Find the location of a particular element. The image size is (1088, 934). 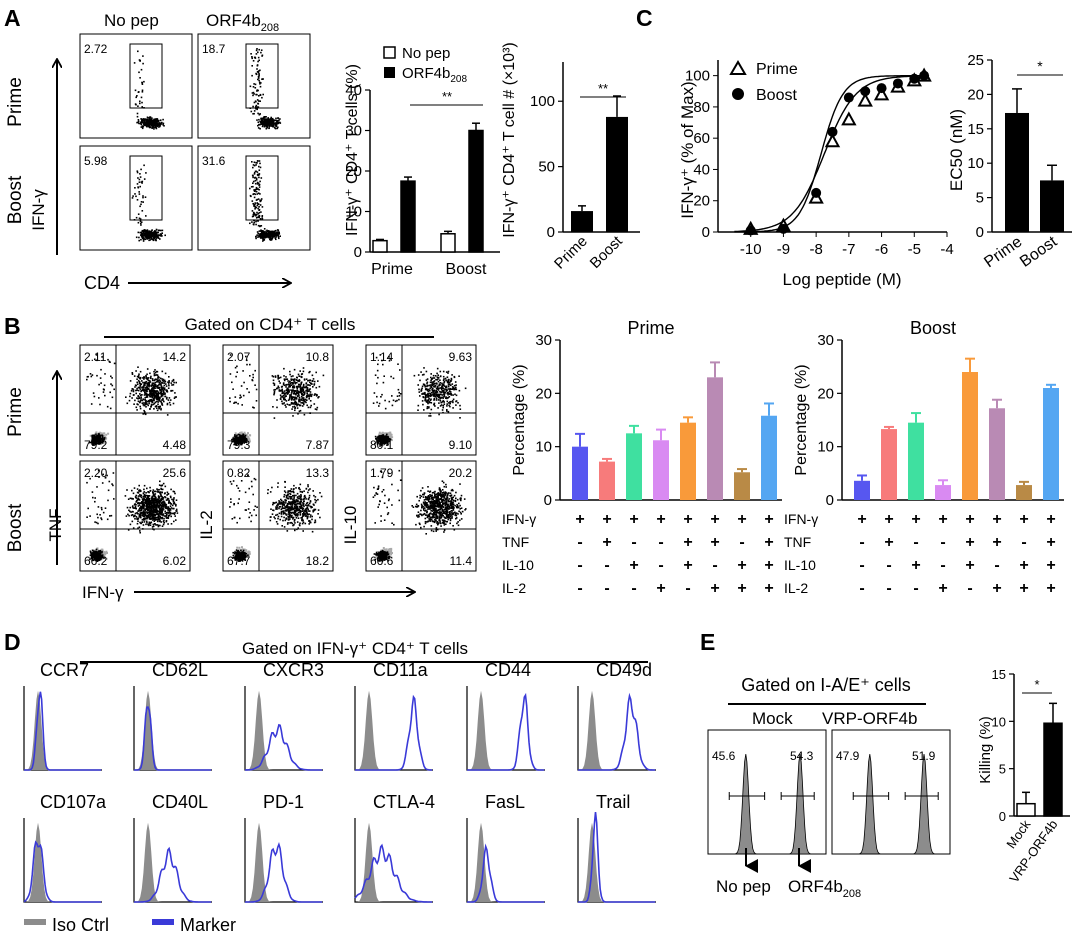

panel-label-a: A is located at coordinates (12, 18).